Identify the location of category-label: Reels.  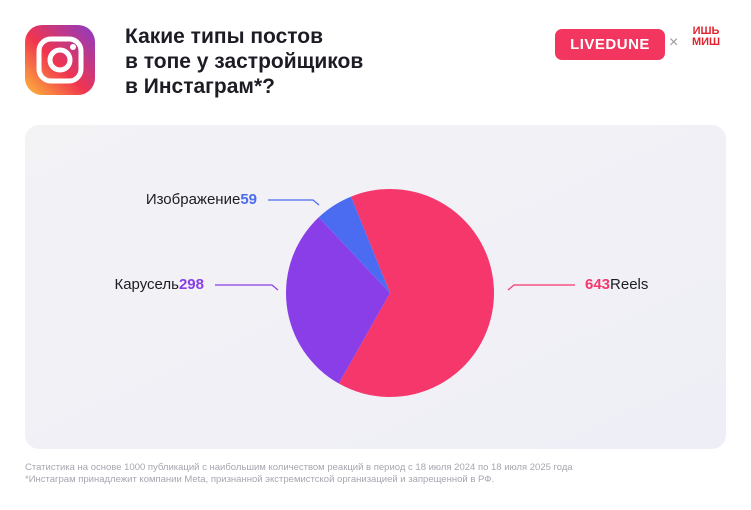
(629, 284).